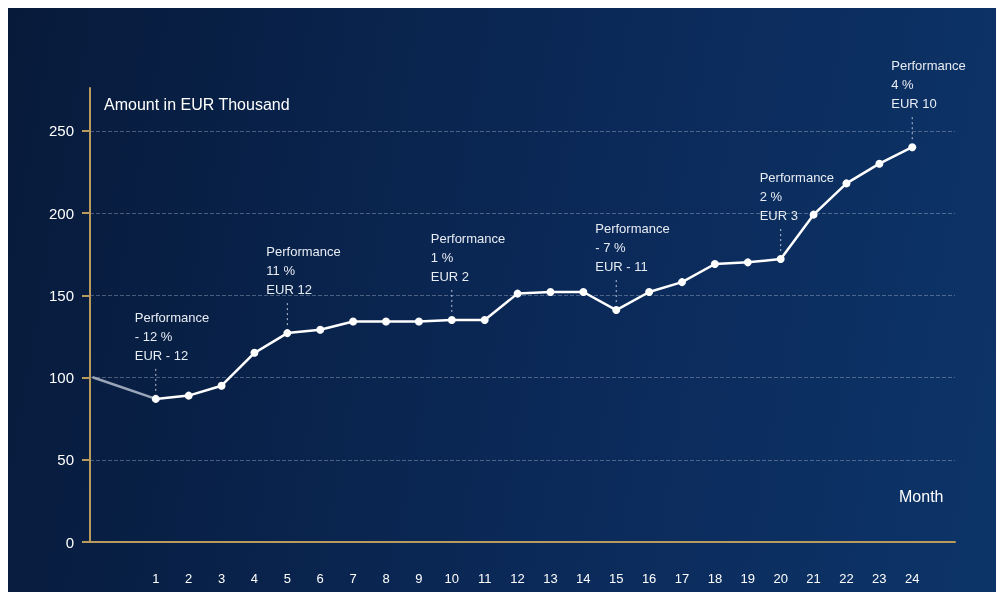 The image size is (1002, 600). What do you see at coordinates (386, 578) in the screenshot?
I see `x-tick-label: 8` at bounding box center [386, 578].